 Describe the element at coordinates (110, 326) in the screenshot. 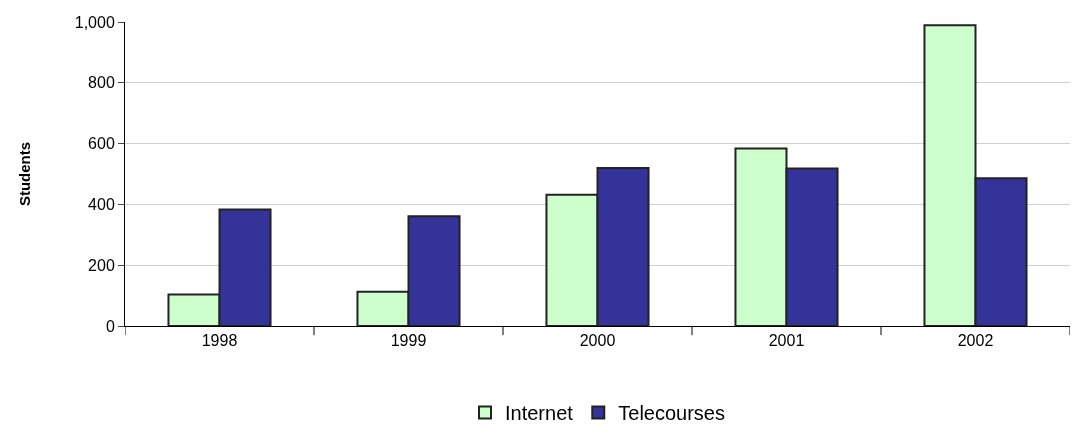

I see `y-tick-label: 0` at that location.